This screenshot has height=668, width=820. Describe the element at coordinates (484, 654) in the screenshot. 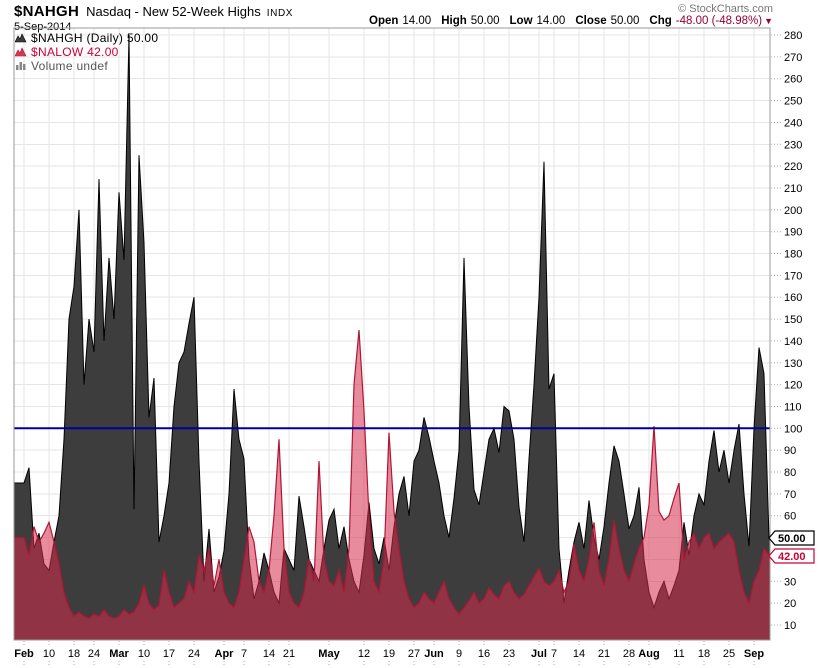

I see `svg-text: 16` at that location.